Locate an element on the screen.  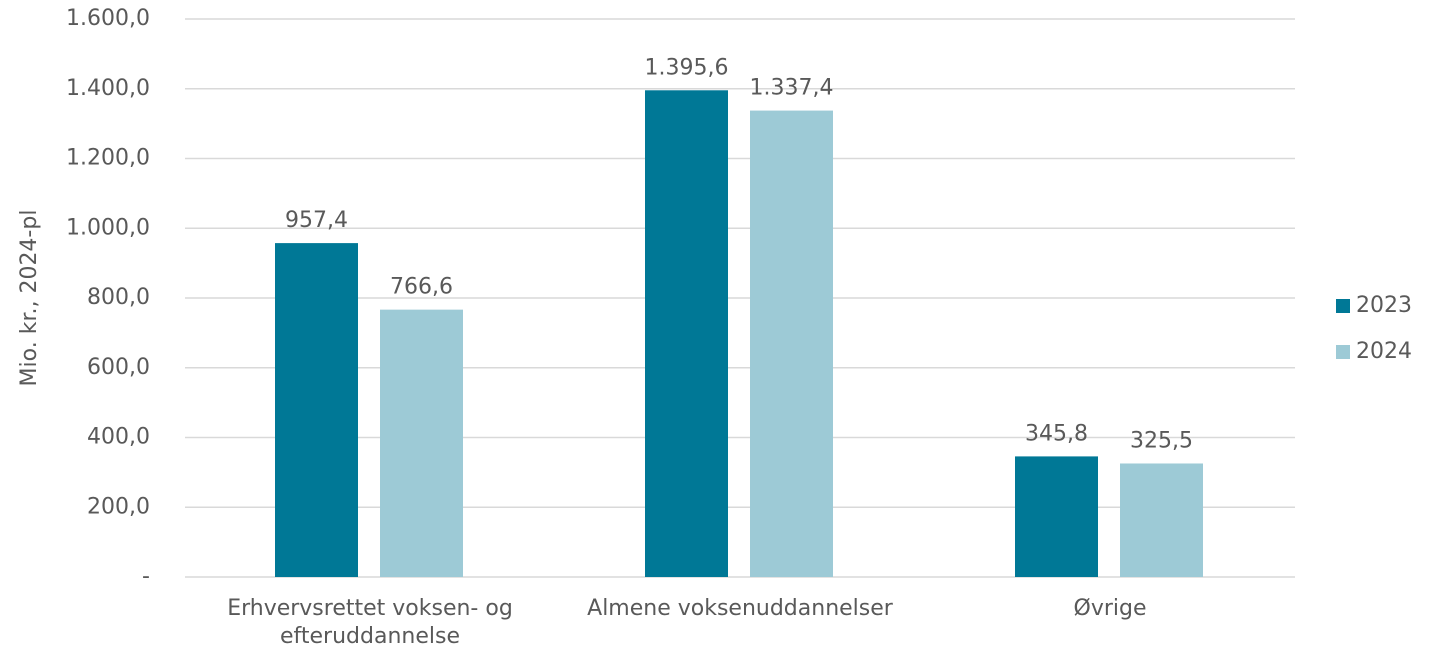
data-label: 766,6 is located at coordinates (421, 287).